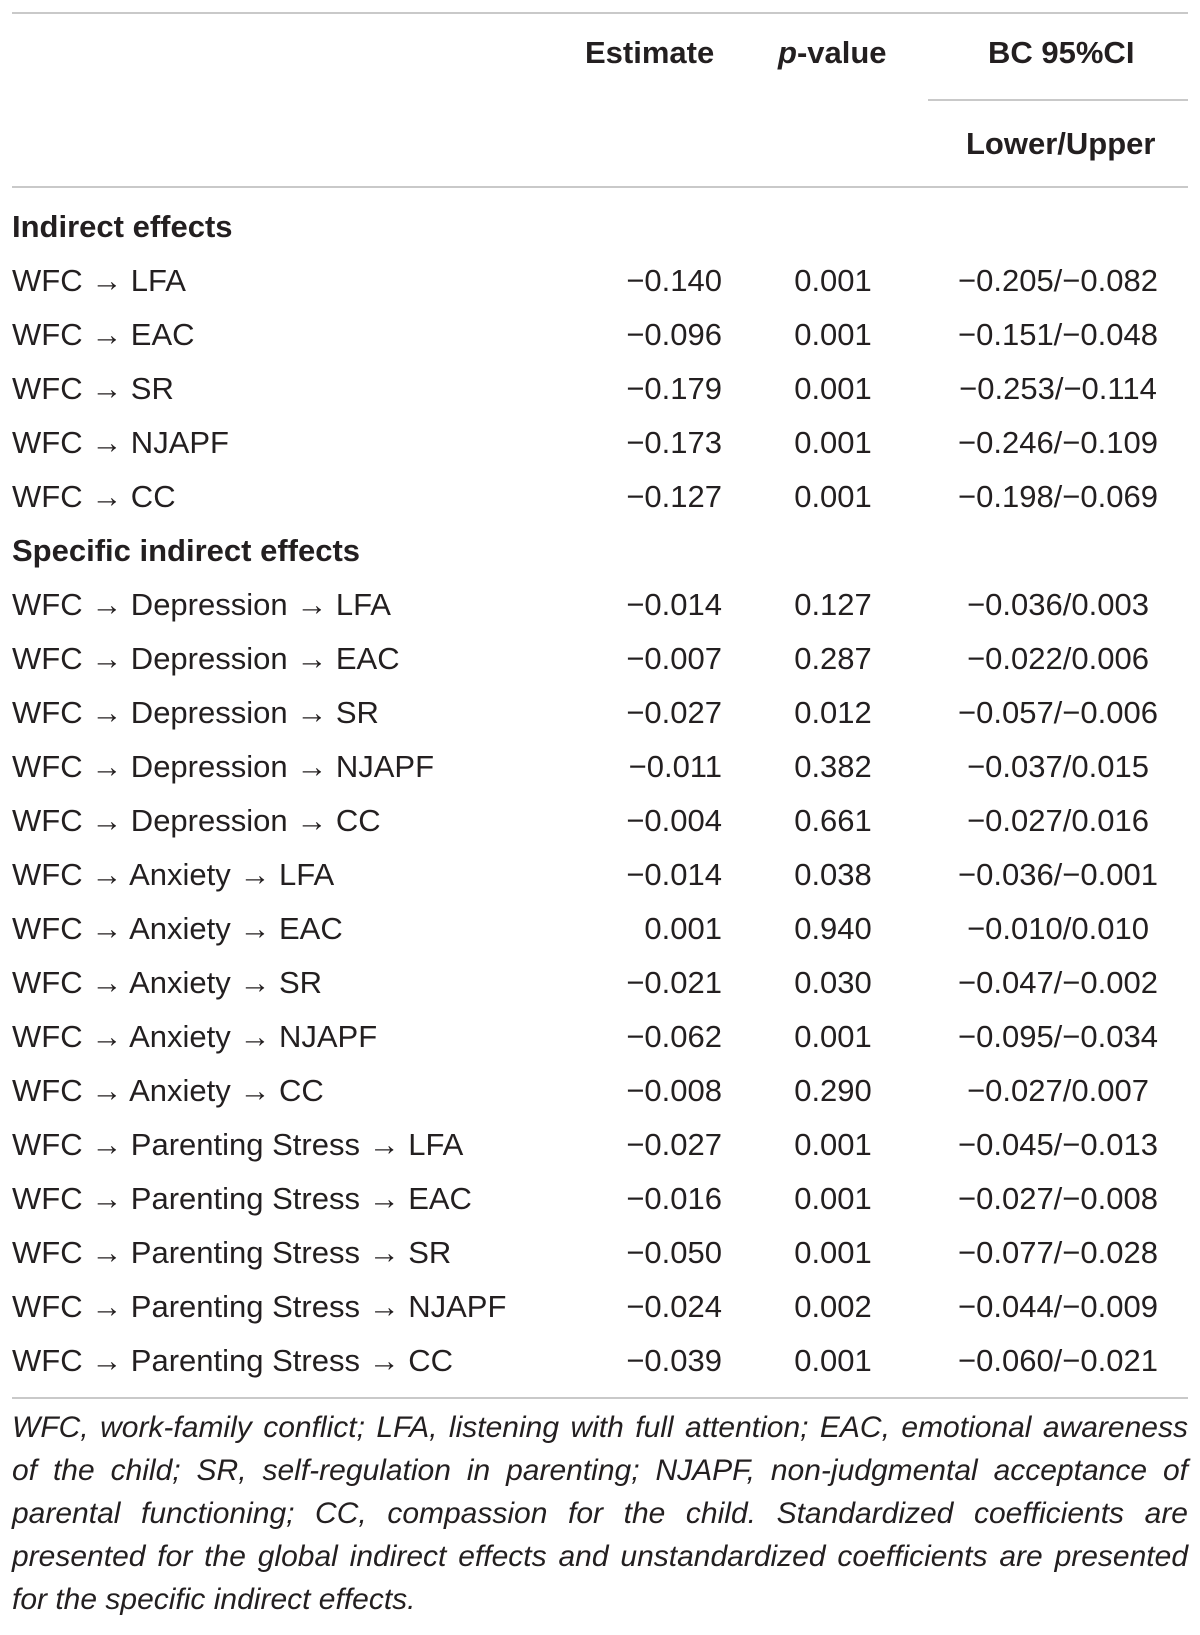 The height and width of the screenshot is (1635, 1200). Describe the element at coordinates (1058, 442) in the screenshot. I see `cell-ci: −0.246/−0.109` at that location.